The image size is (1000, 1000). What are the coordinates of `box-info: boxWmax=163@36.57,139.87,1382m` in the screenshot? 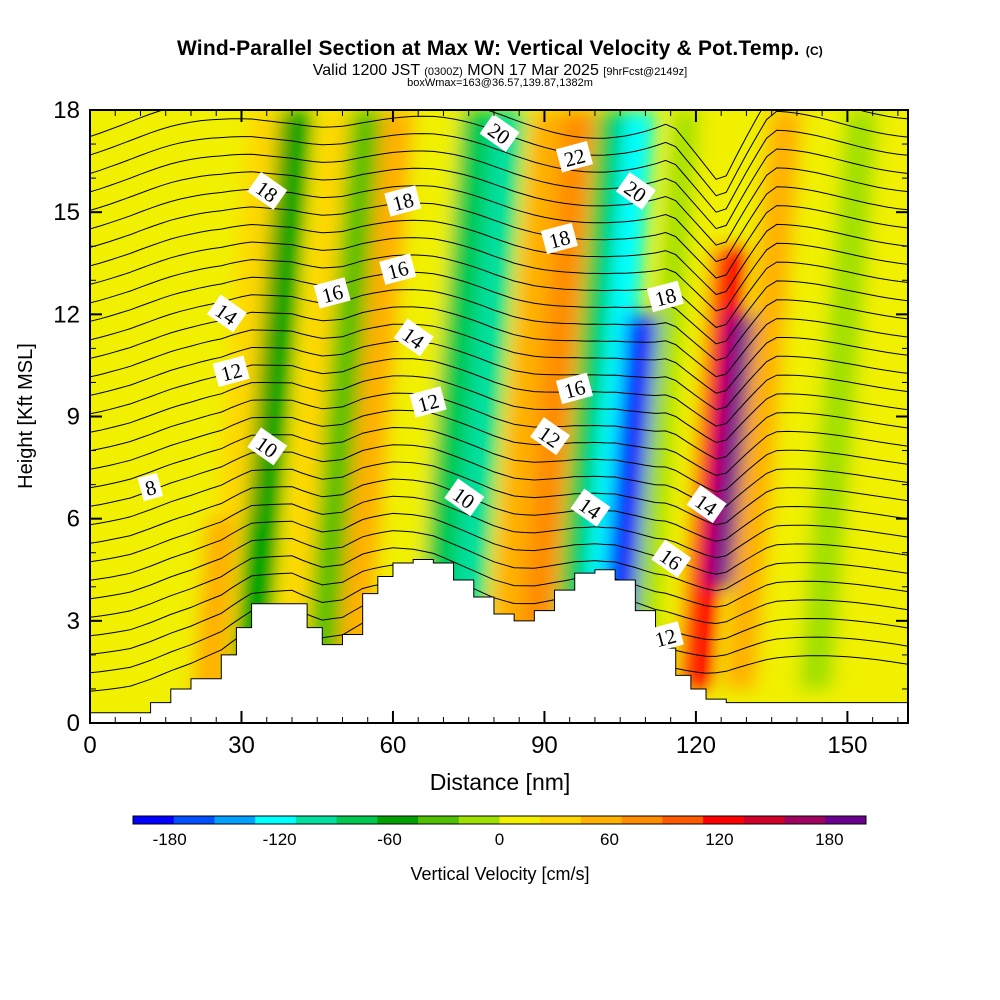 It's located at (500, 83).